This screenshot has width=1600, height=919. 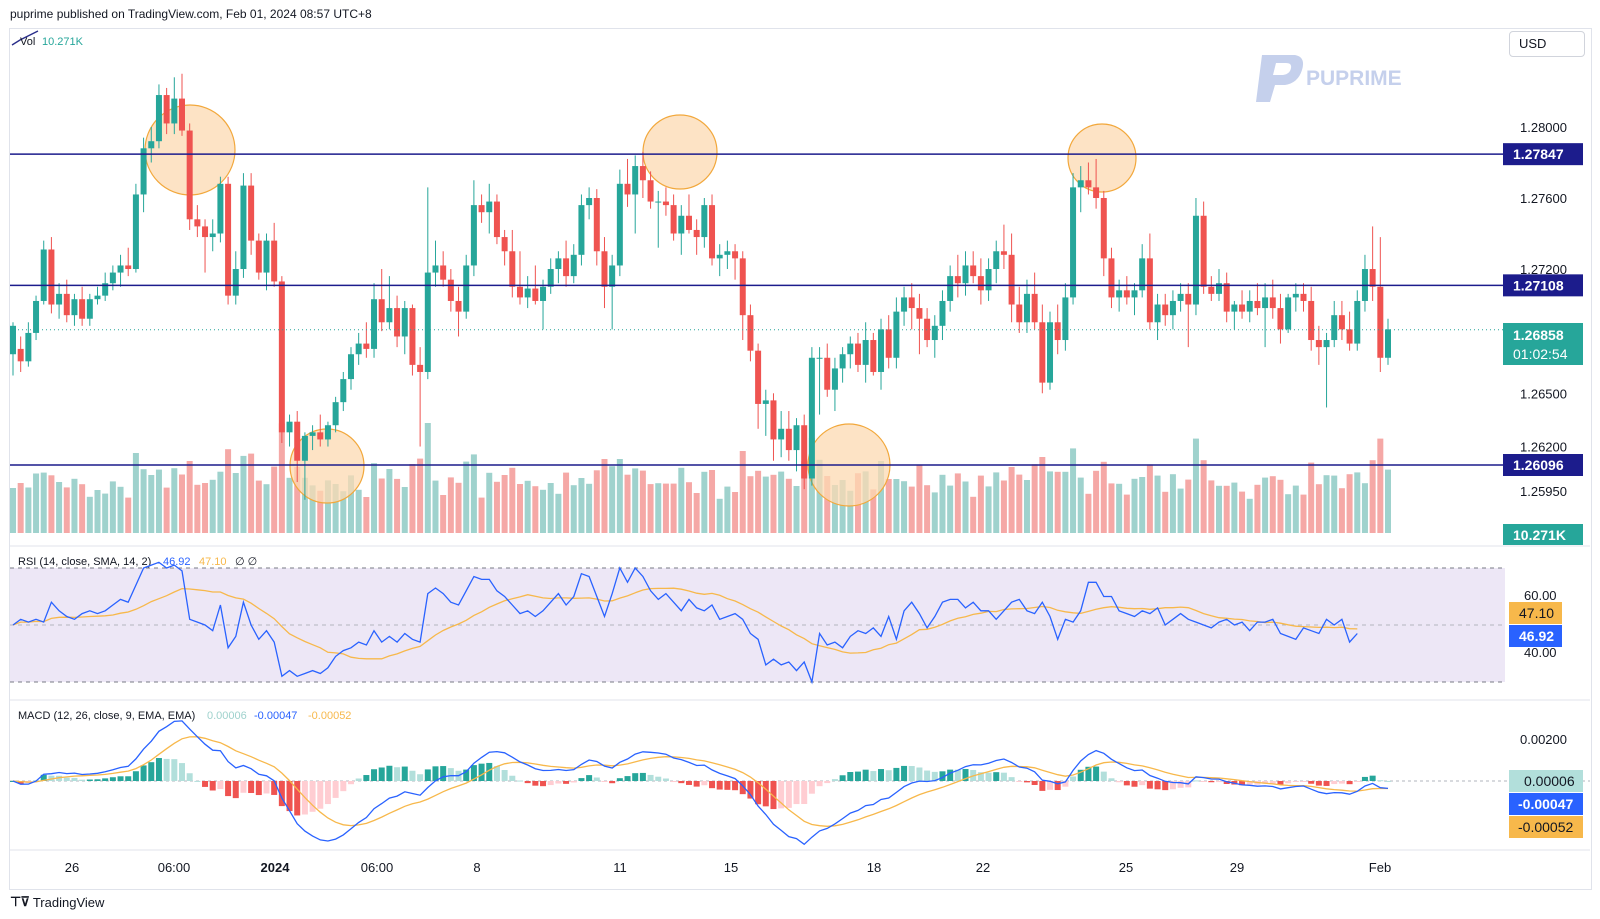 I want to click on macd-line, so click(x=700, y=783).